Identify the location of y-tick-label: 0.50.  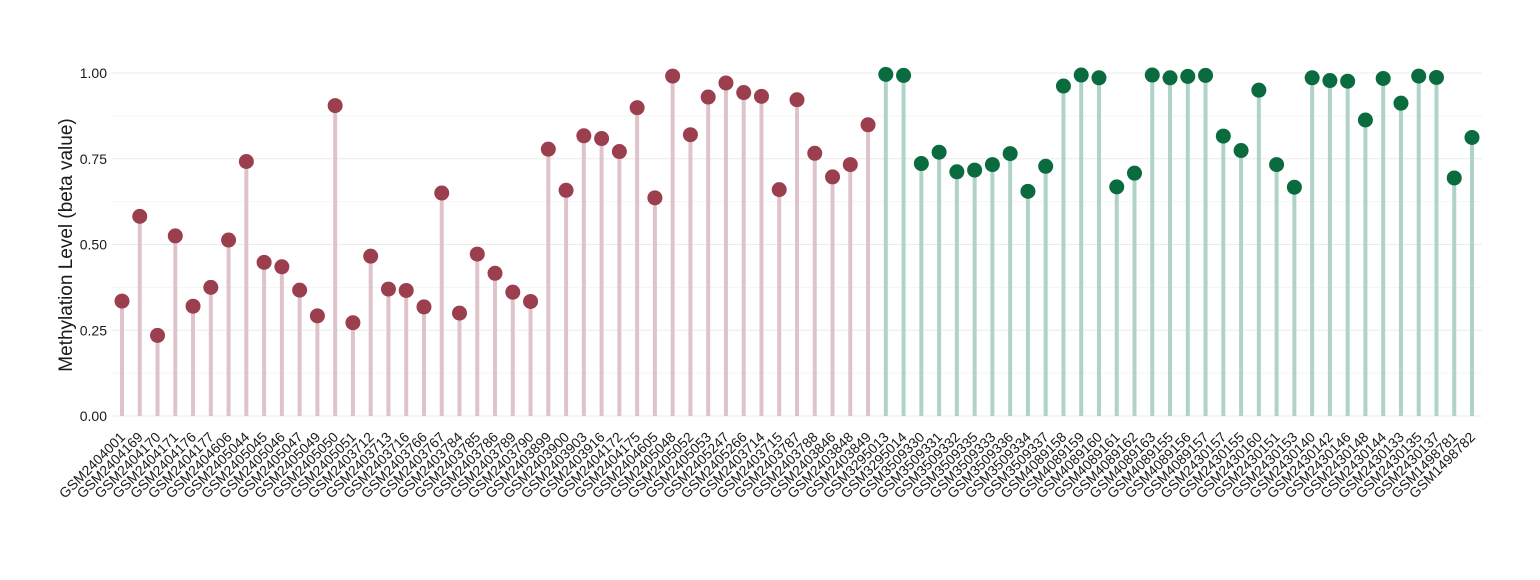
(93, 245).